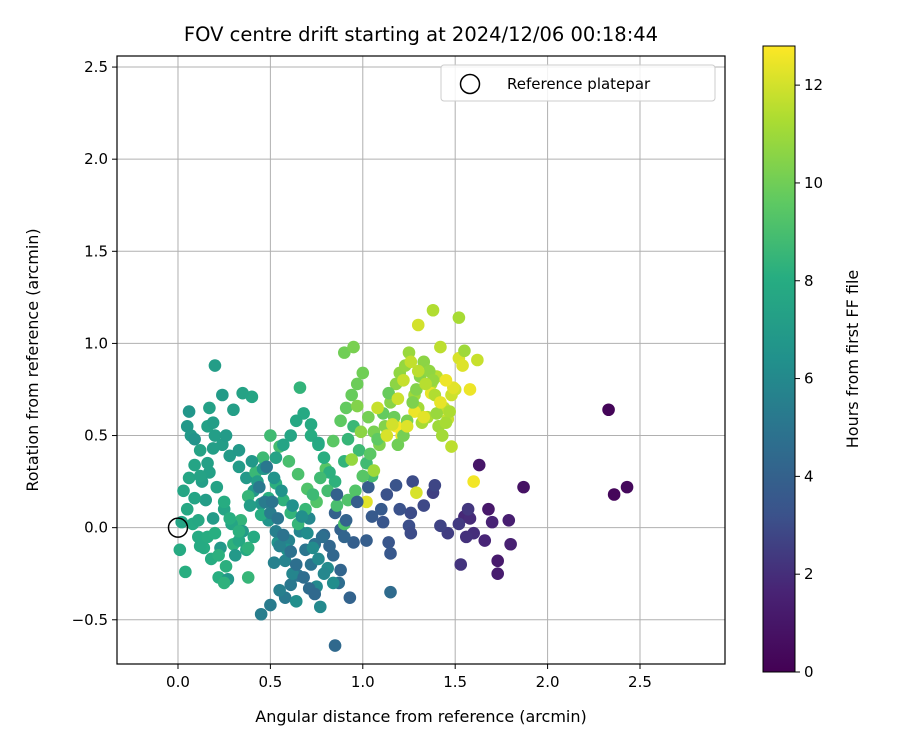 The height and width of the screenshot is (750, 900). I want to click on colorbar-ticks: 0 2 4 6 8 10 12, so click(809, 378).